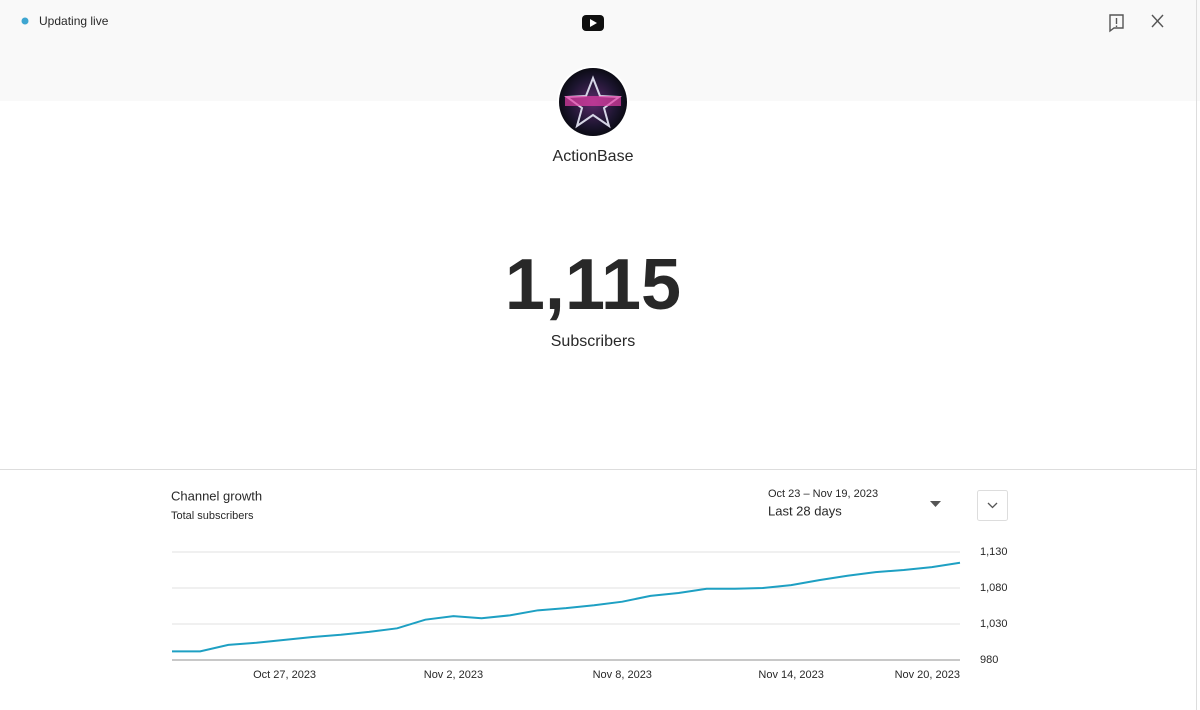  I want to click on live-dot, so click(25, 21).